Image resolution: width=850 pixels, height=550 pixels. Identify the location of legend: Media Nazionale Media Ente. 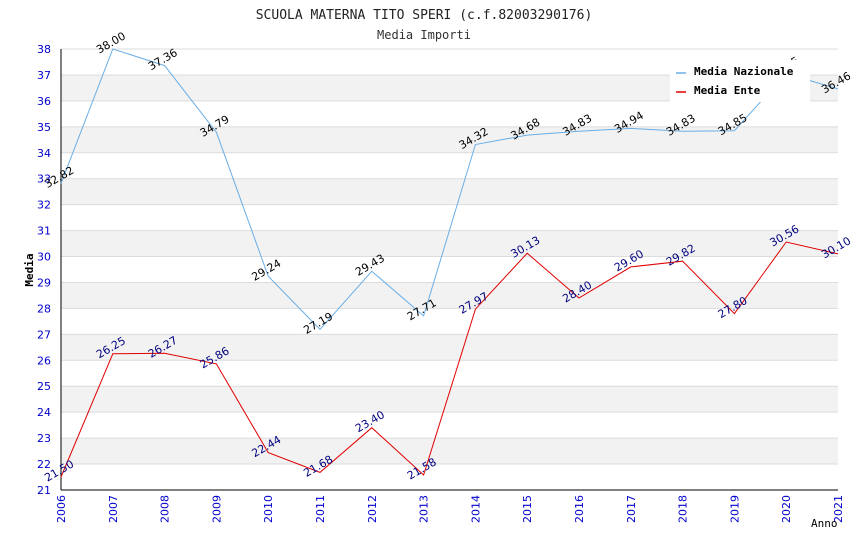
(740, 81).